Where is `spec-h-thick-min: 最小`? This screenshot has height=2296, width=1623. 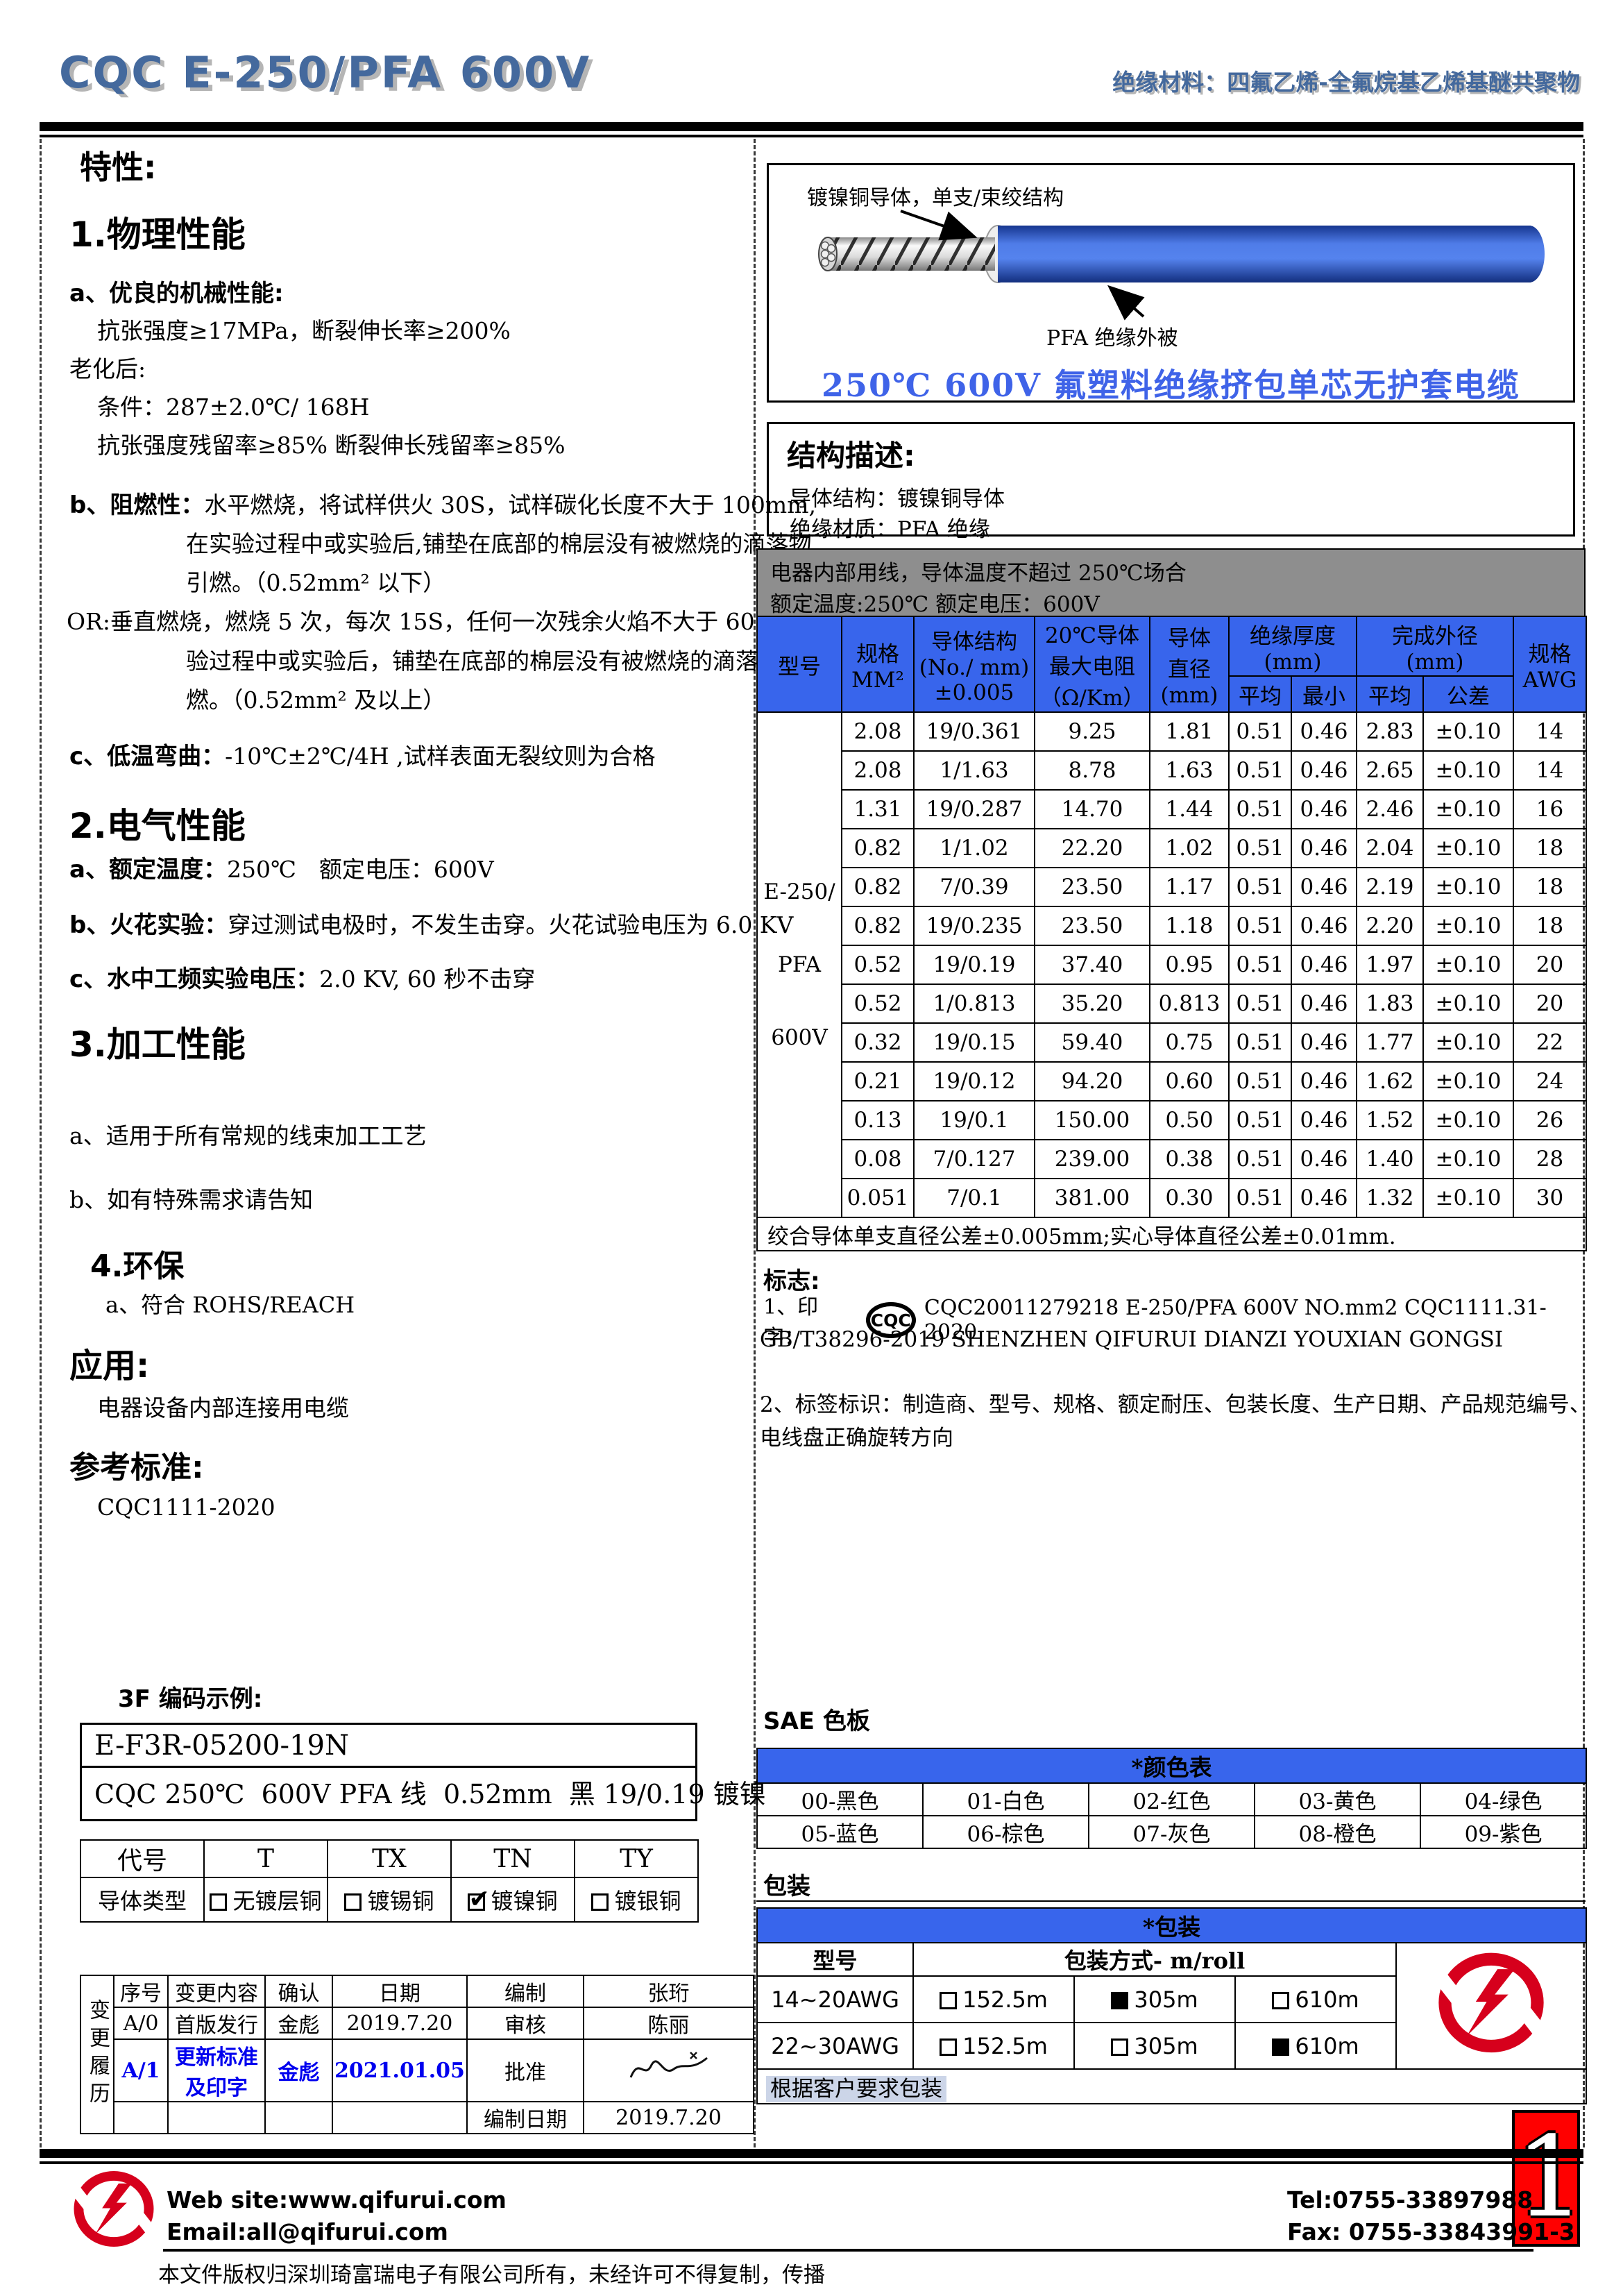
spec-h-thick-min: 最小 is located at coordinates (1324, 694).